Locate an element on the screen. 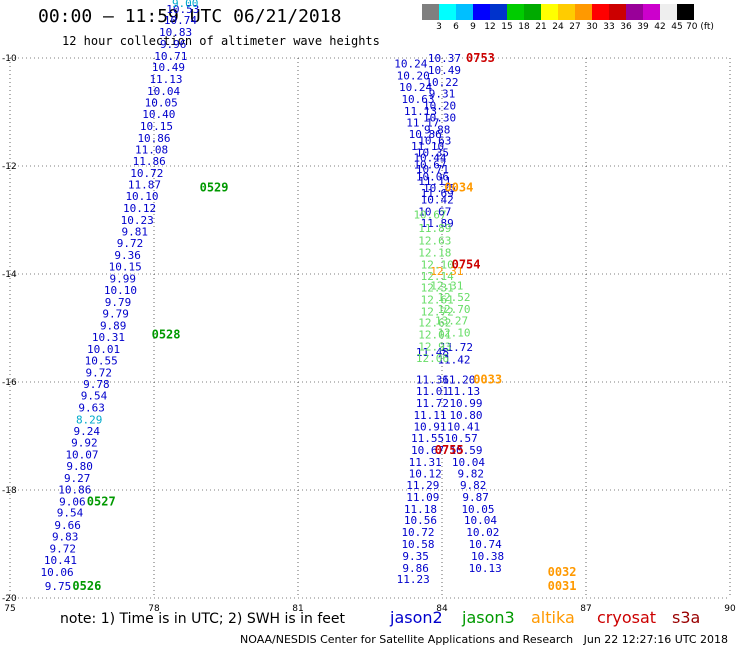  legend-item-jason3: jason3 is located at coordinates (488, 617).